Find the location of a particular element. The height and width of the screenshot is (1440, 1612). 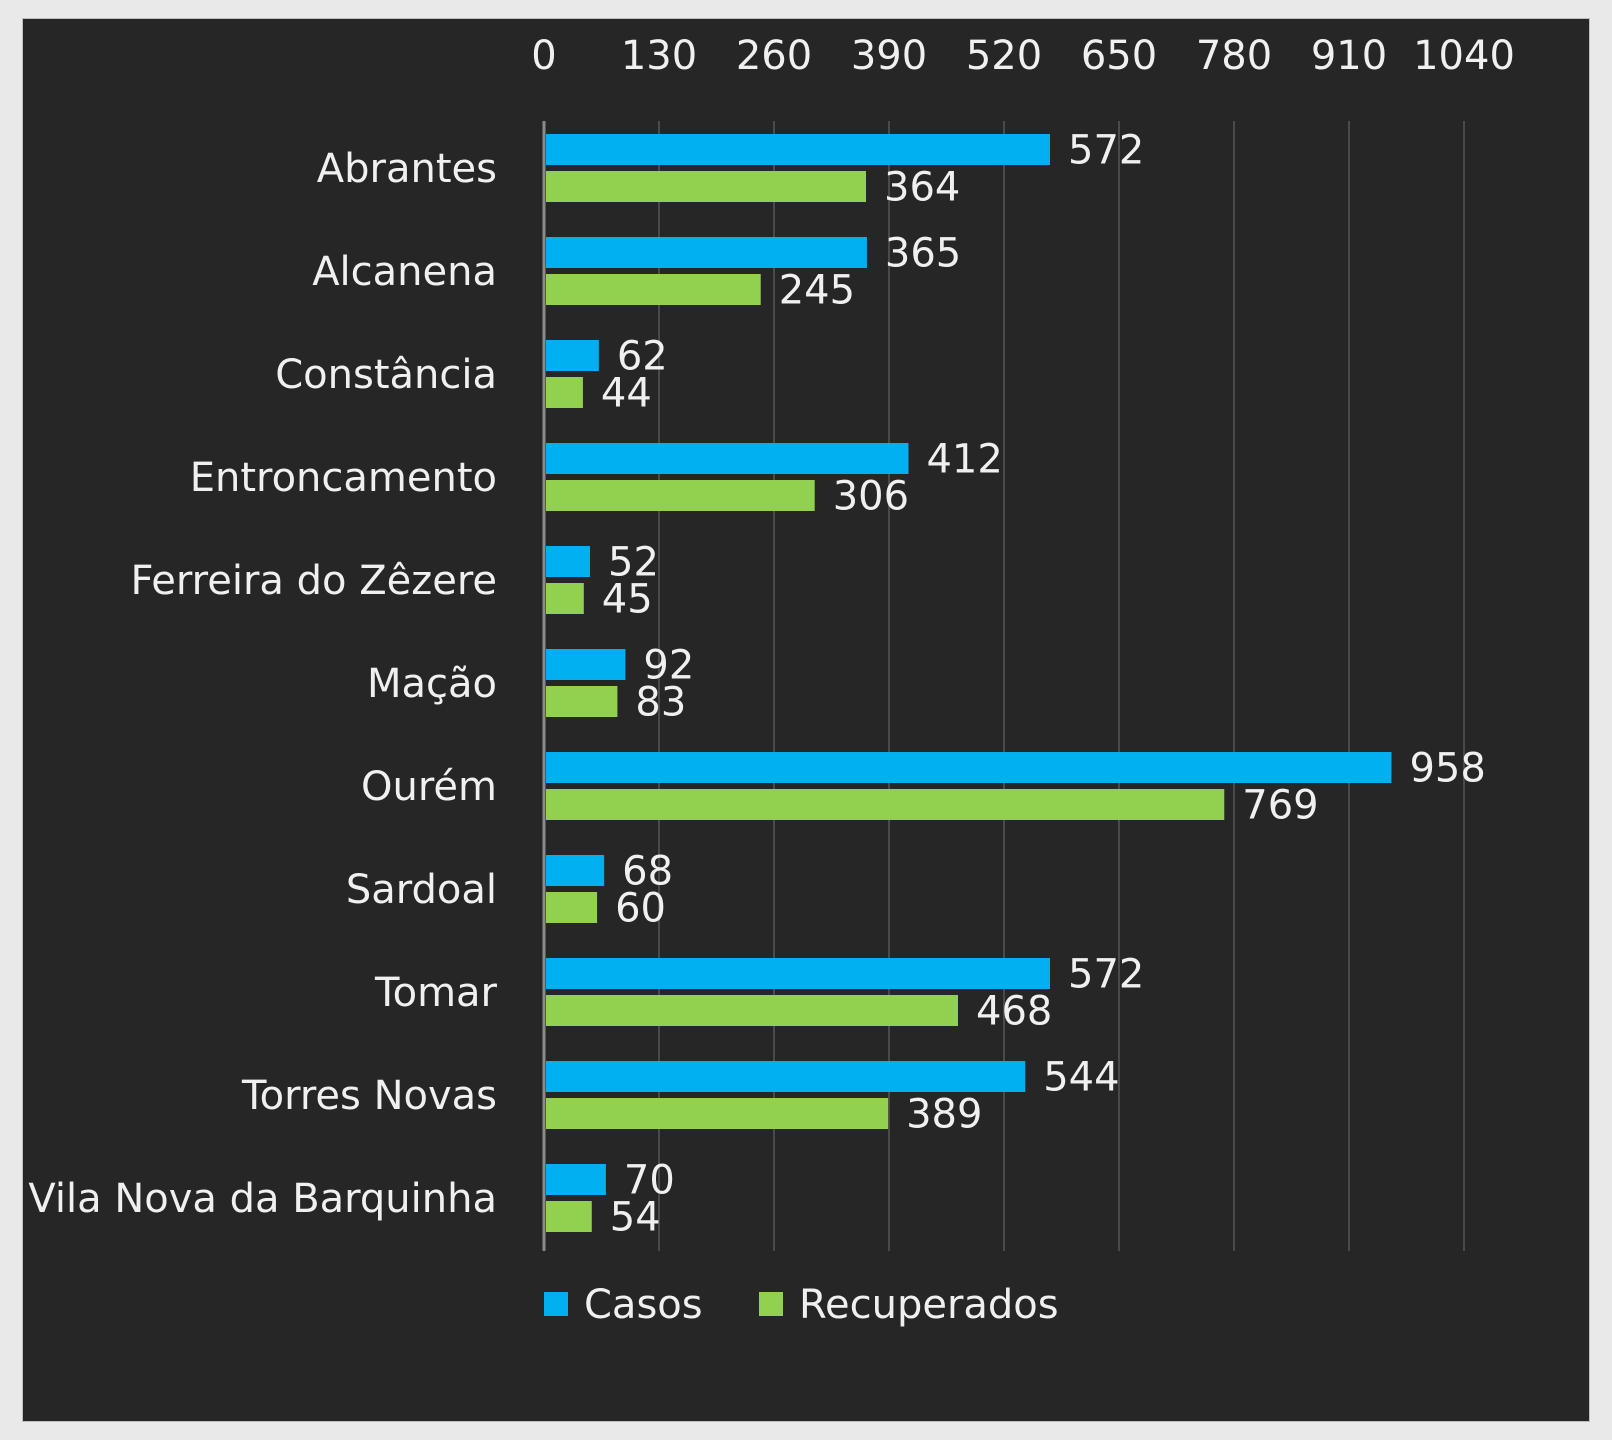

data-label-recuperados: 468 is located at coordinates (1014, 1012).